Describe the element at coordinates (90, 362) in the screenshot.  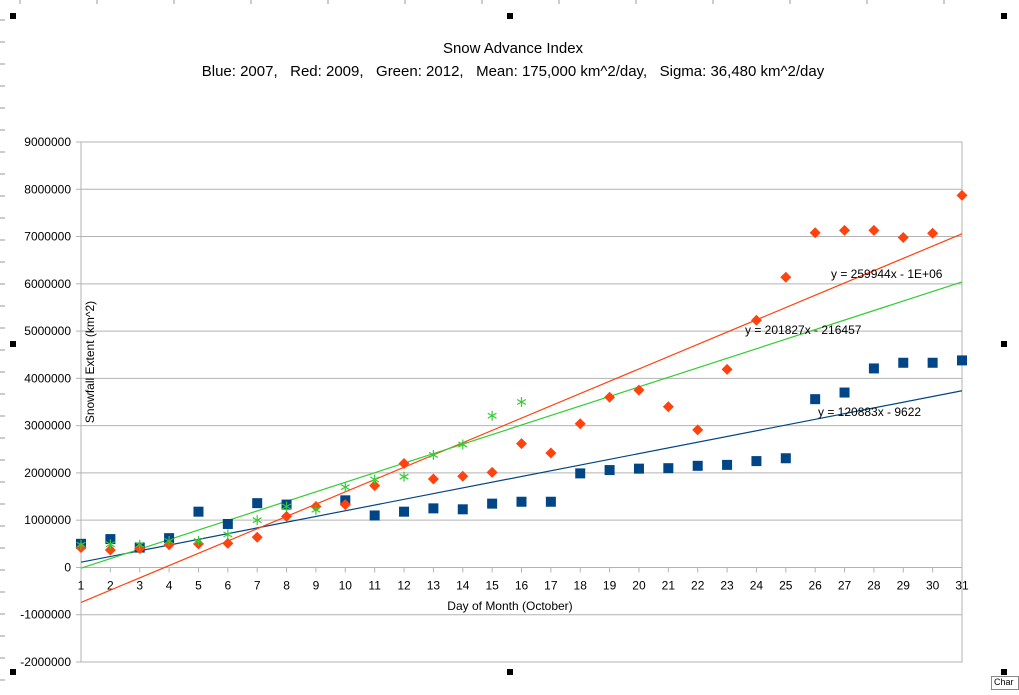
I see `y-axis-label: Snowfall Extent (km^2)` at that location.